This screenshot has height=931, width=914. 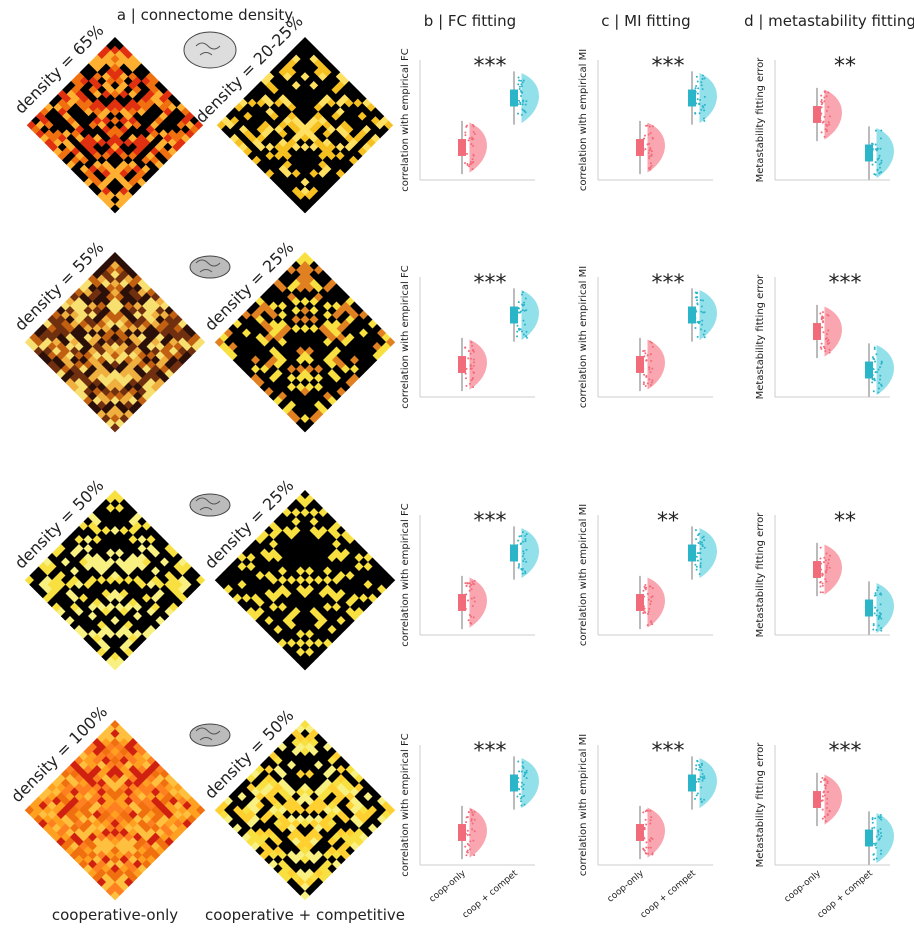 What do you see at coordinates (115, 915) in the screenshot?
I see `footer-label: cooperative-only` at bounding box center [115, 915].